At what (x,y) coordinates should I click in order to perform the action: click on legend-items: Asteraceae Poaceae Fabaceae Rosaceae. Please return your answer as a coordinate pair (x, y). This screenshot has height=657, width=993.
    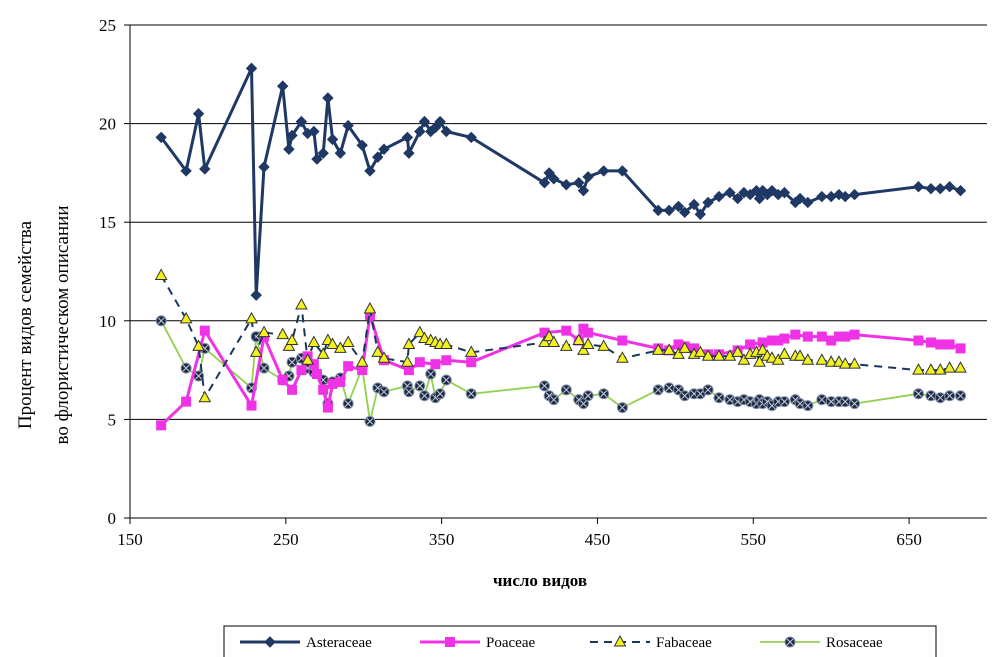
    Looking at the image, I should click on (561, 642).